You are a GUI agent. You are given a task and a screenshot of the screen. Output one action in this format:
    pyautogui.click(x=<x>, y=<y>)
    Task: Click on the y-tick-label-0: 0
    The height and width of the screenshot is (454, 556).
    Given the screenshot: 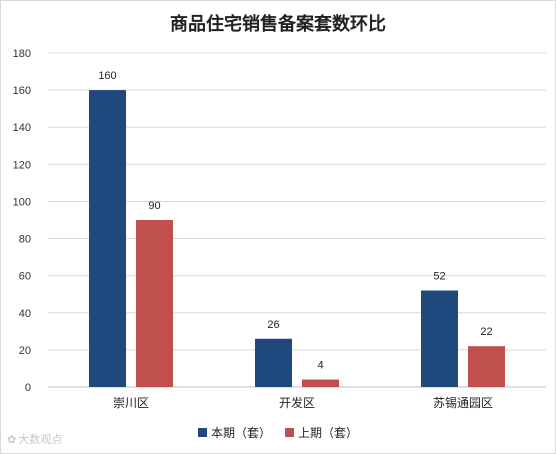 What is the action you would take?
    pyautogui.click(x=28, y=388)
    